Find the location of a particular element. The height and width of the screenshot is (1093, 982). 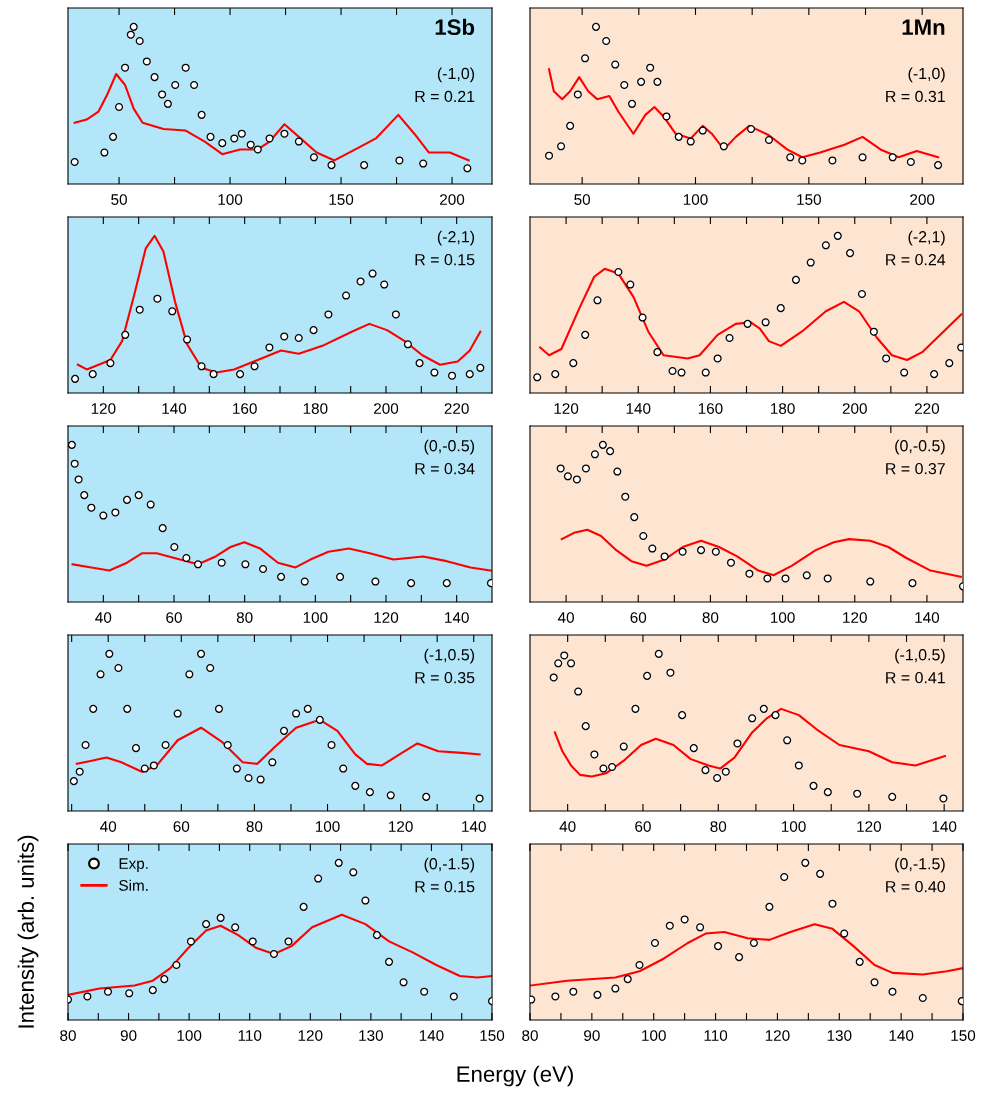

annotation: R = 0.35 is located at coordinates (445, 677).